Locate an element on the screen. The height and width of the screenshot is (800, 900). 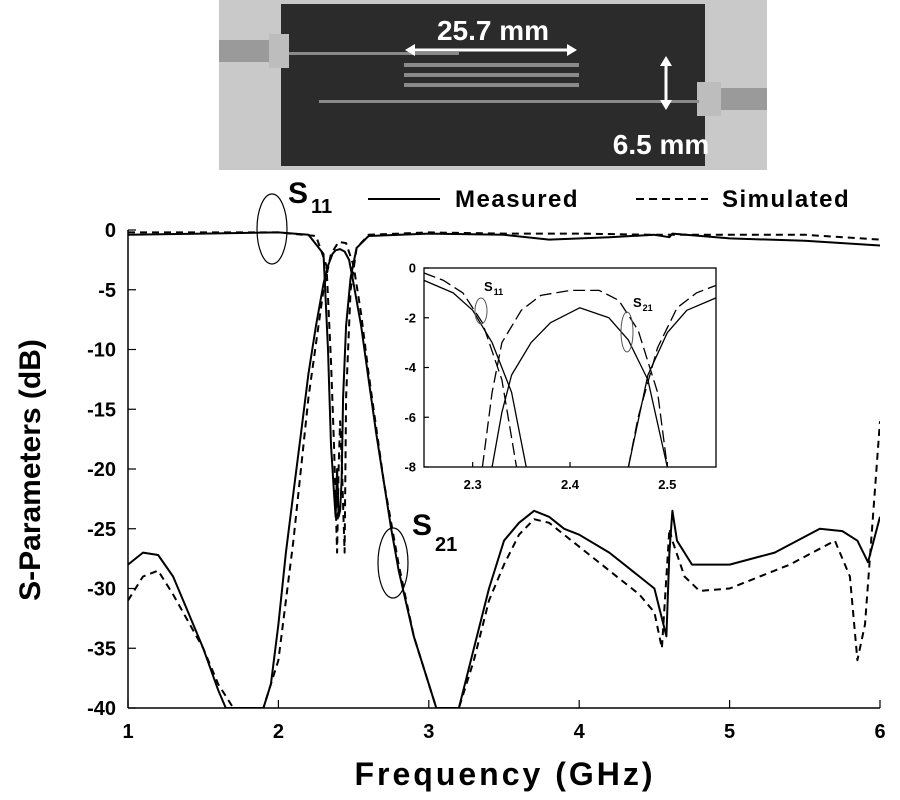
s11-marker-ellipse is located at coordinates (272, 229).